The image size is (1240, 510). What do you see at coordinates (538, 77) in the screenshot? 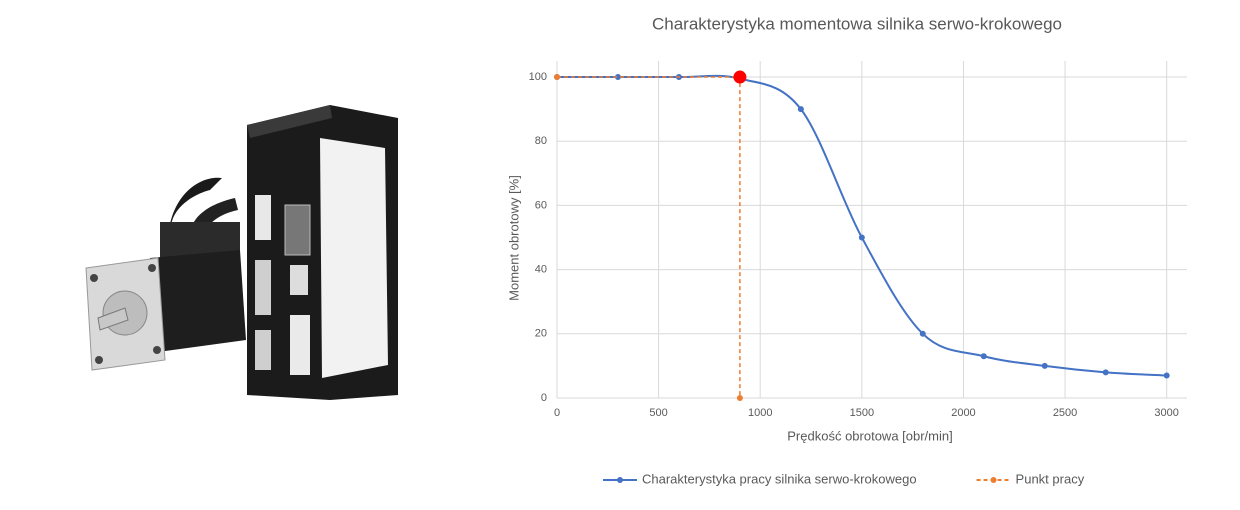
I see `y-tick-label: 100` at bounding box center [538, 77].